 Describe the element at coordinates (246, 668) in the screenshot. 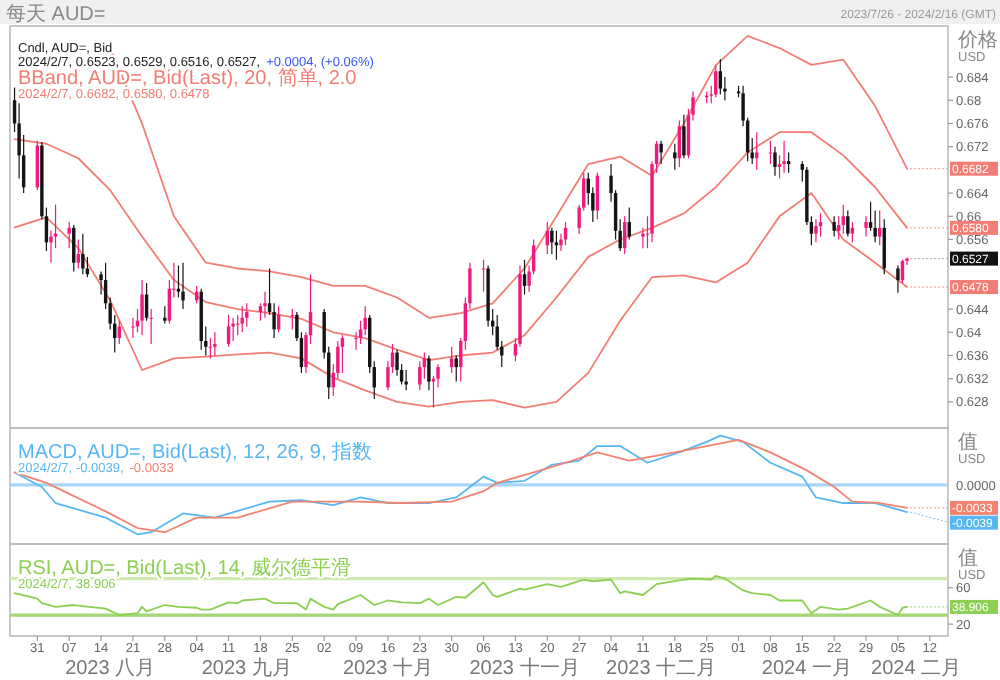

I see `x2-tick-label: 2023 九月` at that location.